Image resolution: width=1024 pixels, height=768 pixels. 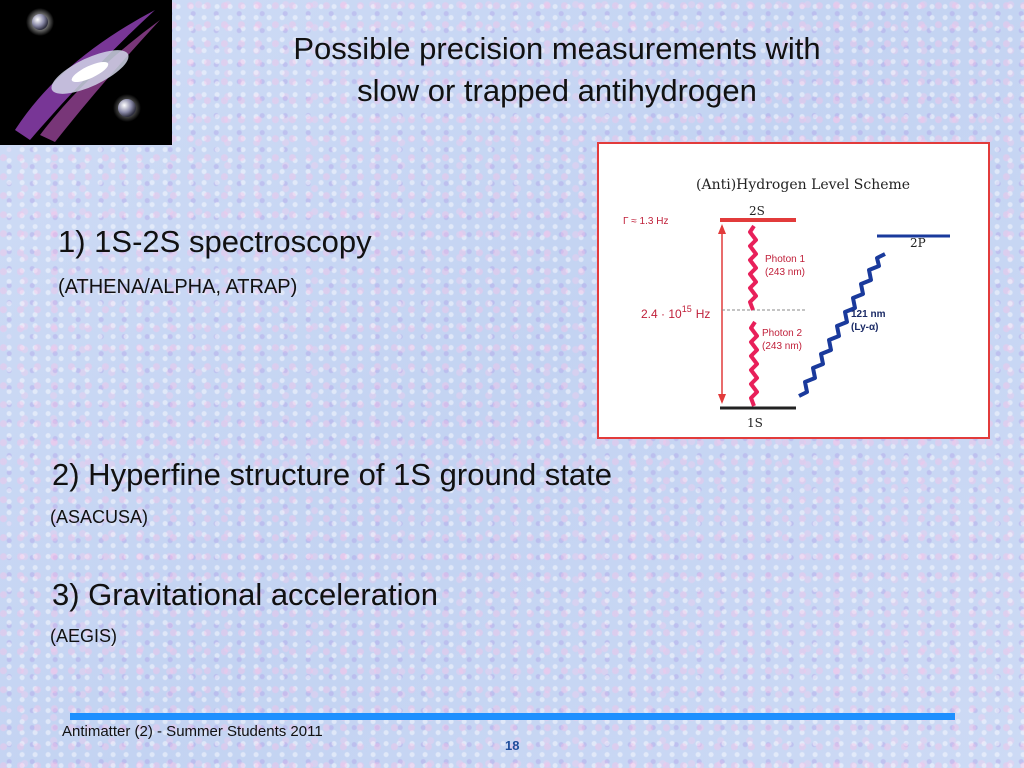 What do you see at coordinates (868, 314) in the screenshot?
I see `lyman-alpha-wavelength: 121 nm` at bounding box center [868, 314].